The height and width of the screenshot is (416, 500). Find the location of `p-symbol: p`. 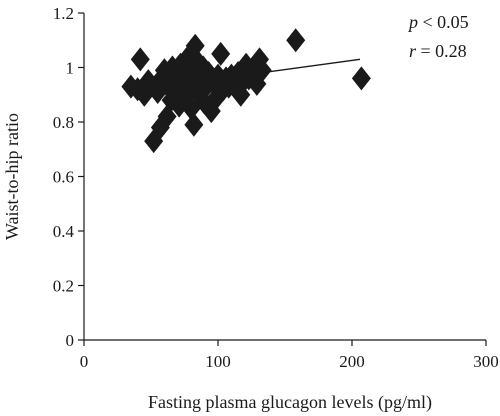

p-symbol: p is located at coordinates (412, 22).